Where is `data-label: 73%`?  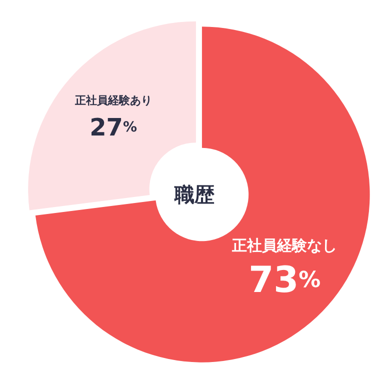
data-label: 73% is located at coordinates (284, 280).